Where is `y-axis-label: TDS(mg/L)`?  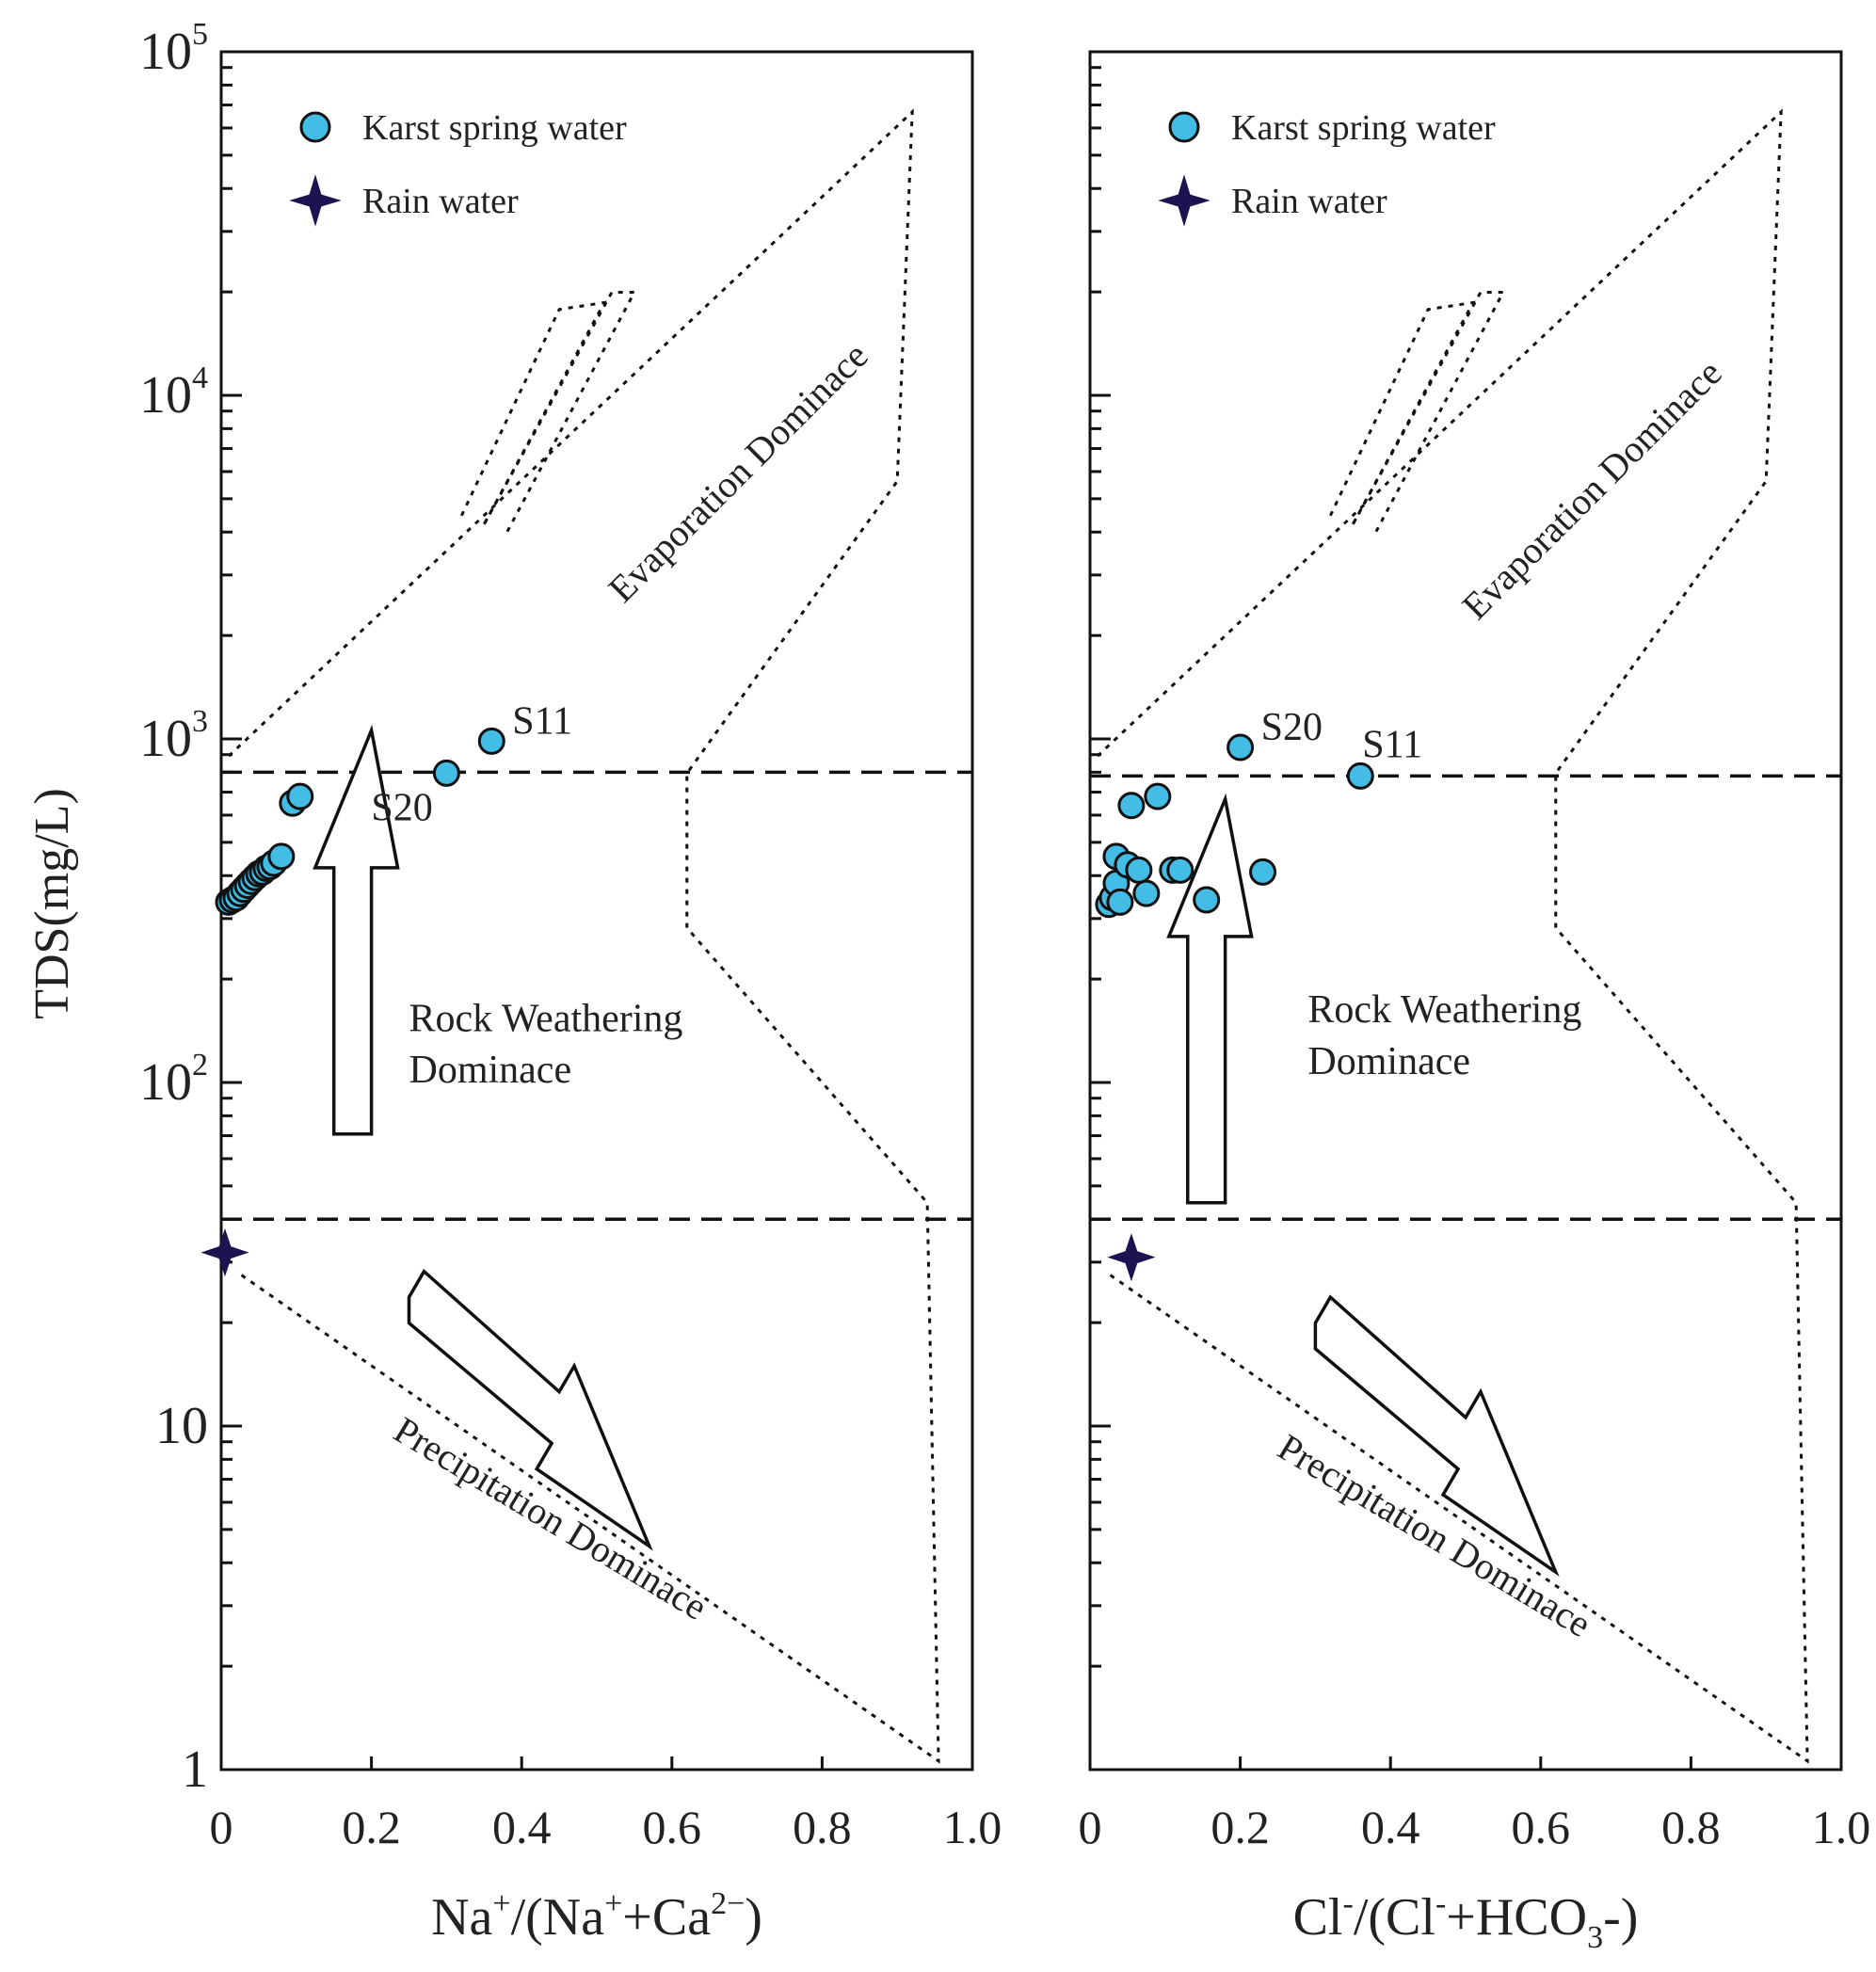 y-axis-label: TDS(mg/L) is located at coordinates (52, 903).